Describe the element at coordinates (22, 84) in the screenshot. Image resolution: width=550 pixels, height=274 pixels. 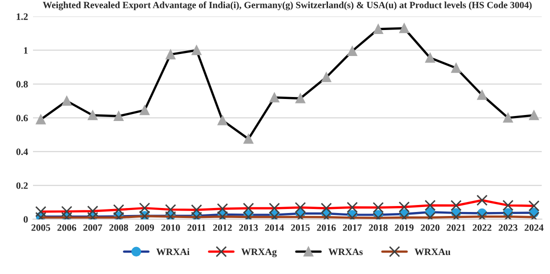
I see `y-tick-label: 0.8` at that location.